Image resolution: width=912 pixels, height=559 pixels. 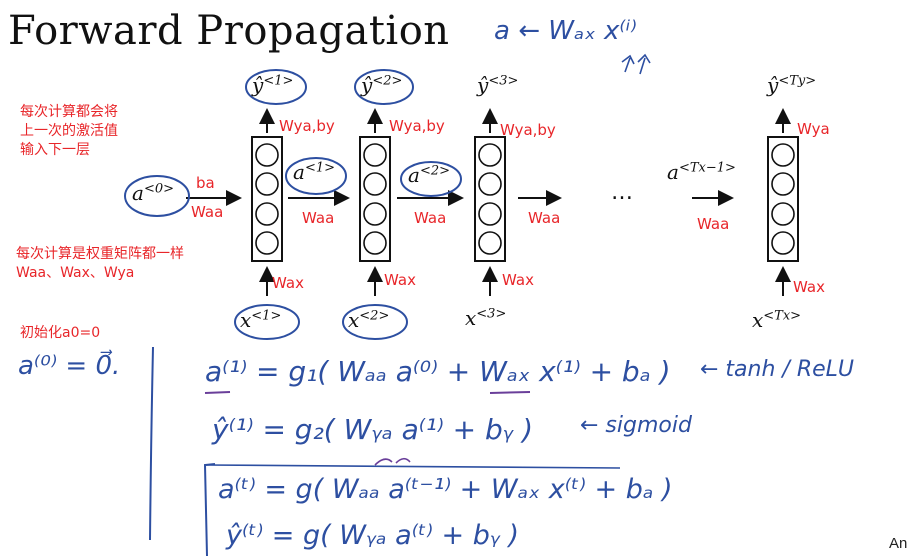 What do you see at coordinates (205, 183) in the screenshot?
I see `label-ba: ba` at bounding box center [205, 183].